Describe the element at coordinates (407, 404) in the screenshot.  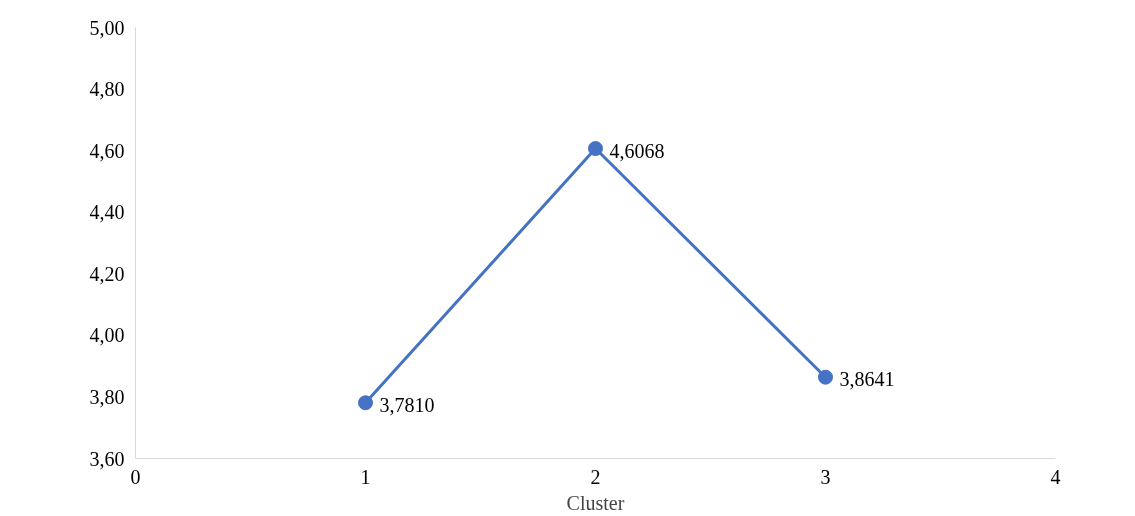
I see `data-label: 3,7810` at that location.